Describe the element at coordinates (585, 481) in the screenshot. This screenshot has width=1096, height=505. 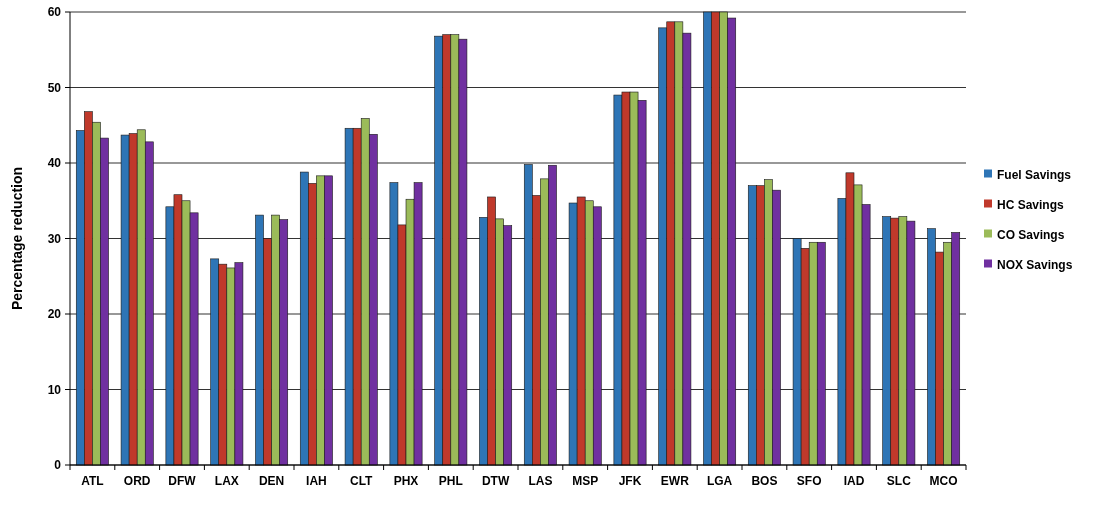
I see `x-tick-label: MSP` at that location.